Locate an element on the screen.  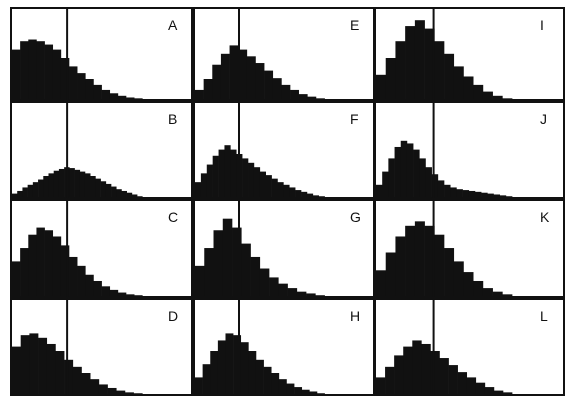
panel-b: B is located at coordinates (101, 150).